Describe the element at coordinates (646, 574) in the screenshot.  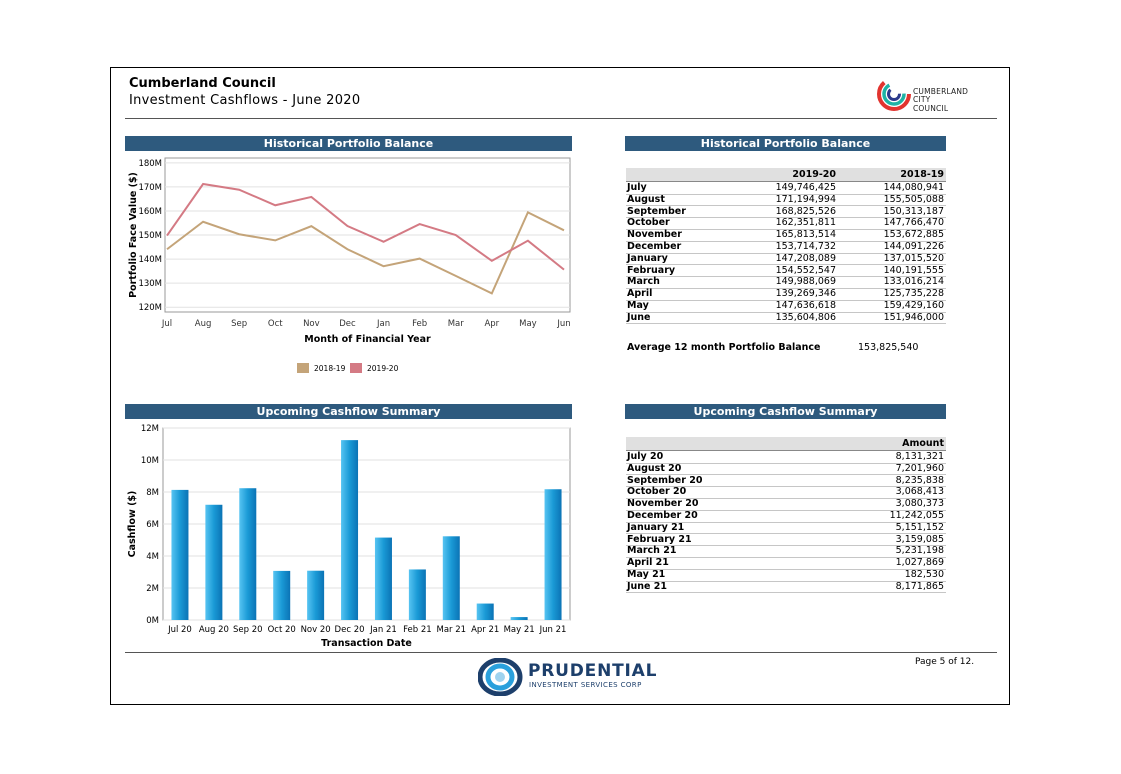
I see `cashflow-table-month-label: May 21` at that location.